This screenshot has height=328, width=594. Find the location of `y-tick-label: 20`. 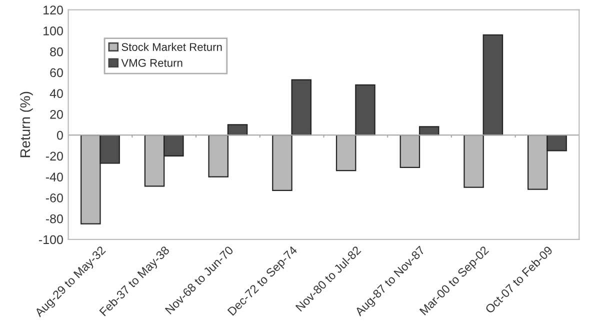

y-tick-label: 20 is located at coordinates (56, 114).